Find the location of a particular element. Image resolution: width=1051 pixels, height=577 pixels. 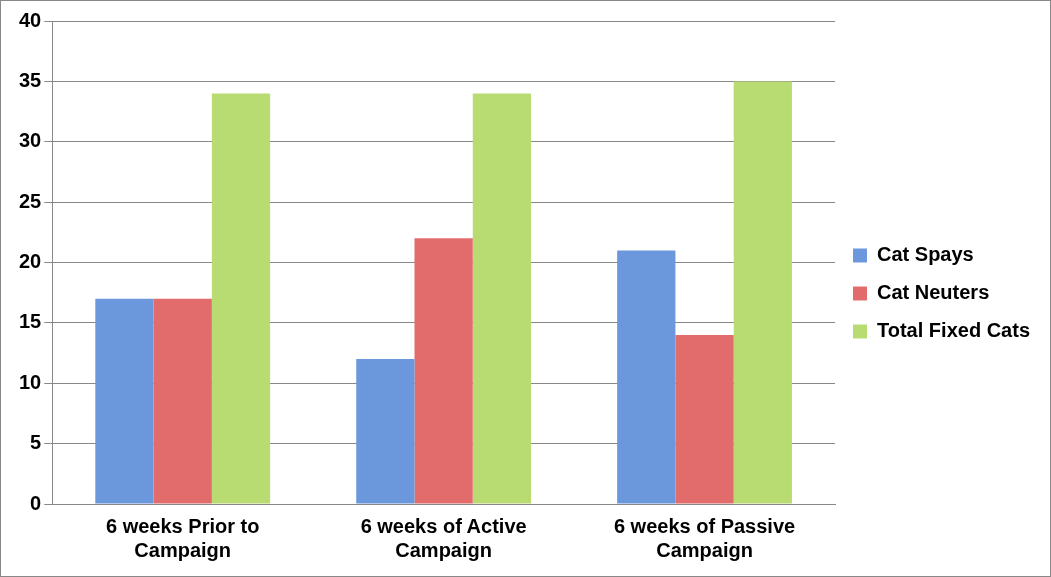

y-tick-label: 10 is located at coordinates (30, 381).